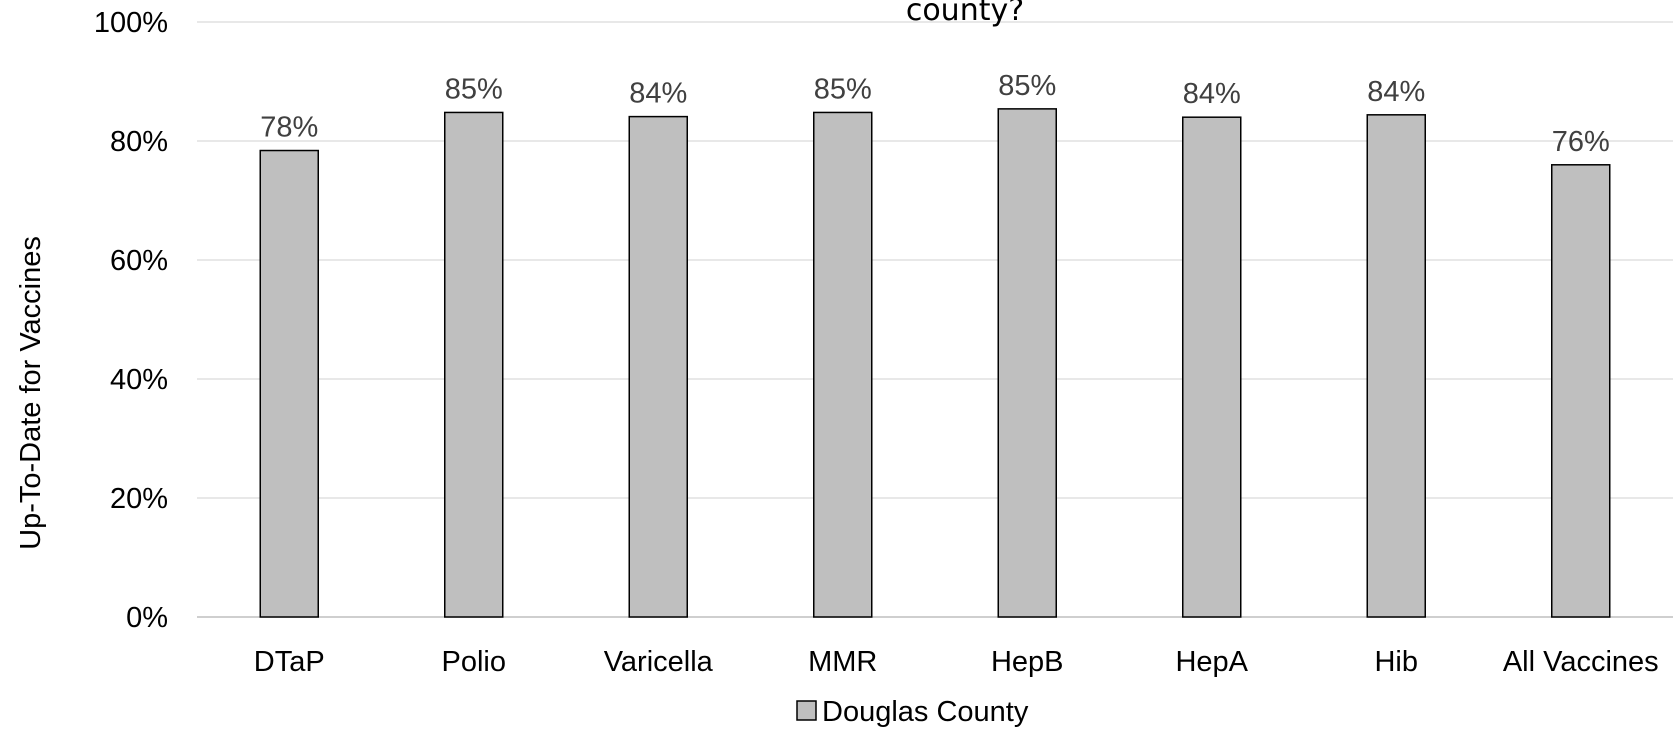 The height and width of the screenshot is (735, 1680). I want to click on x-tick-label: Hib, so click(1396, 662).